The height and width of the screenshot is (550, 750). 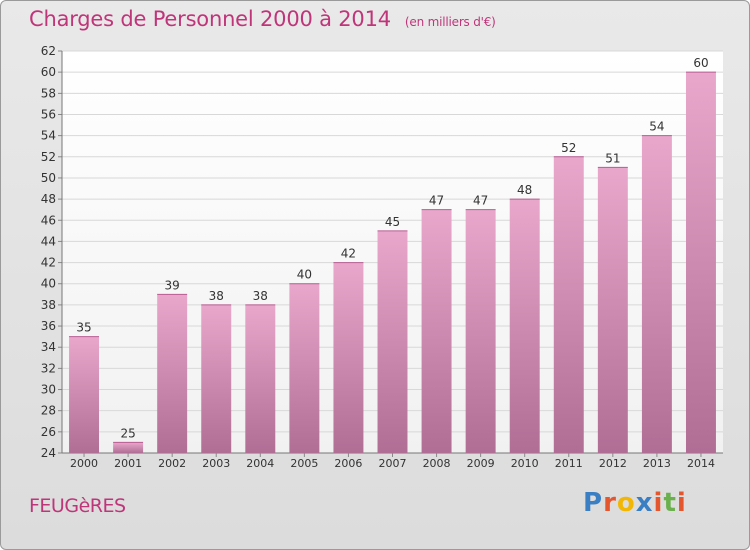 What do you see at coordinates (48, 199) in the screenshot?
I see `y-tick-label: 48` at bounding box center [48, 199].